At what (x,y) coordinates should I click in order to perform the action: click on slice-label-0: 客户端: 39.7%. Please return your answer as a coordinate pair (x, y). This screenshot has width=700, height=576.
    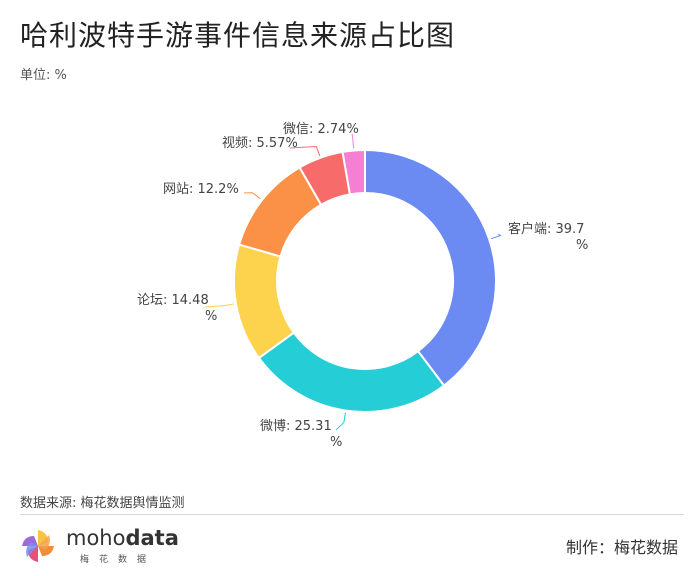
    Looking at the image, I should click on (548, 237).